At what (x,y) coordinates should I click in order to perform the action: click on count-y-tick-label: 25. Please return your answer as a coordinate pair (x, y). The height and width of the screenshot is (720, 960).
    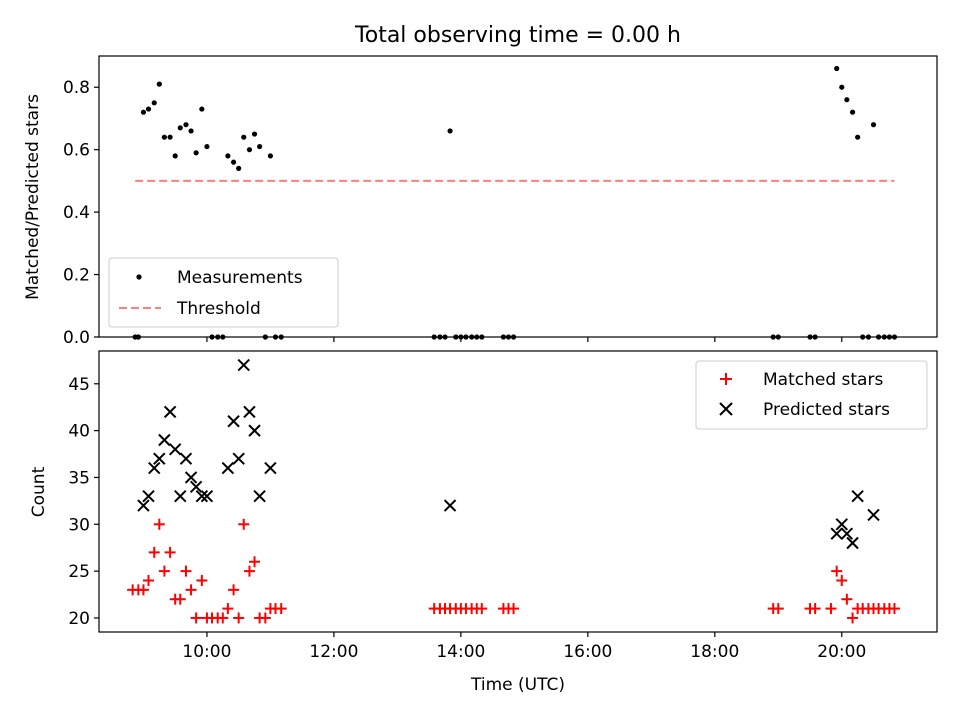
    Looking at the image, I should click on (79, 572).